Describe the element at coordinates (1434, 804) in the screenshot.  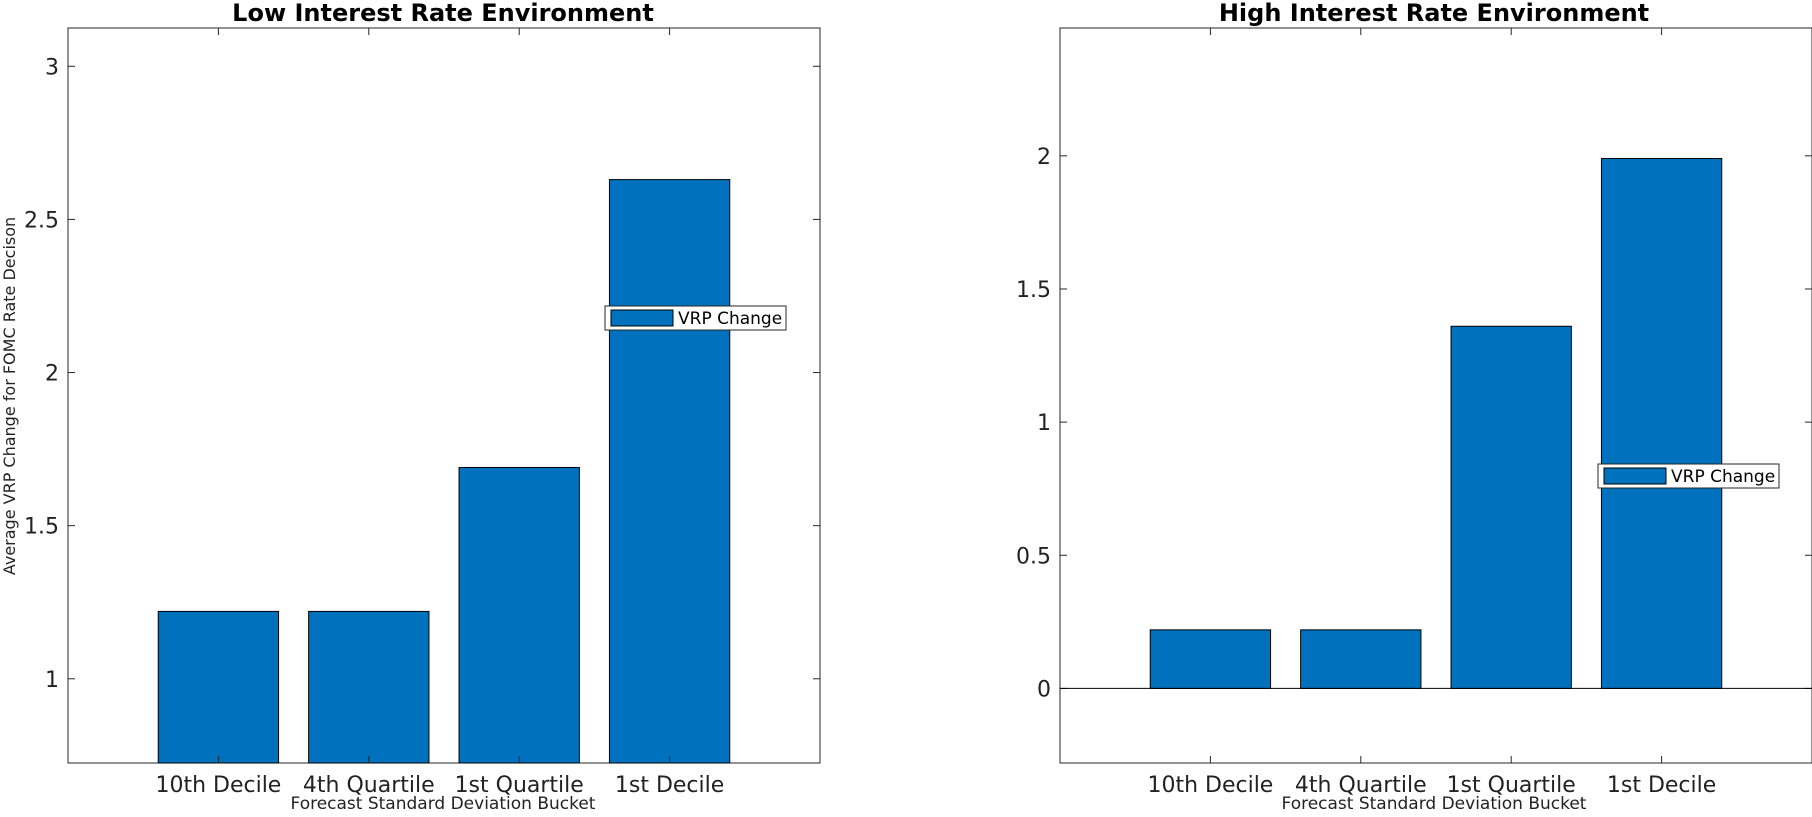
I see `right-x-axis-label: Forecast Standard Deviation Bucket` at that location.